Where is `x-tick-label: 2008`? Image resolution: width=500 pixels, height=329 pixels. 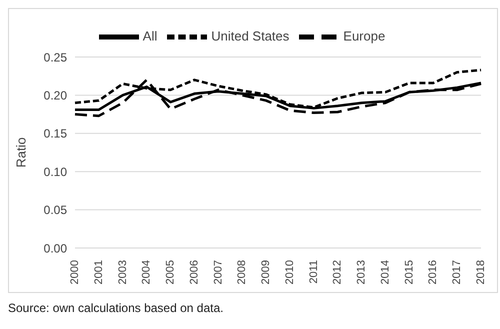
x-tick-label: 2008 is located at coordinates (242, 272).